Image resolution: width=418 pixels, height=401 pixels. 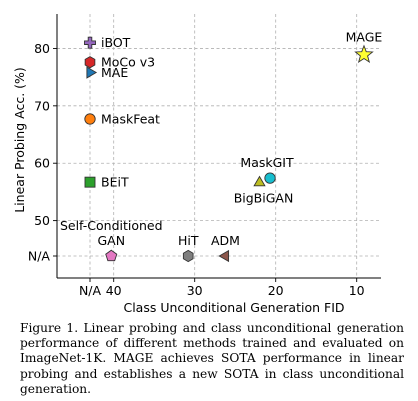 What do you see at coordinates (90, 290) in the screenshot?
I see `x-tick-label: N/A` at bounding box center [90, 290].